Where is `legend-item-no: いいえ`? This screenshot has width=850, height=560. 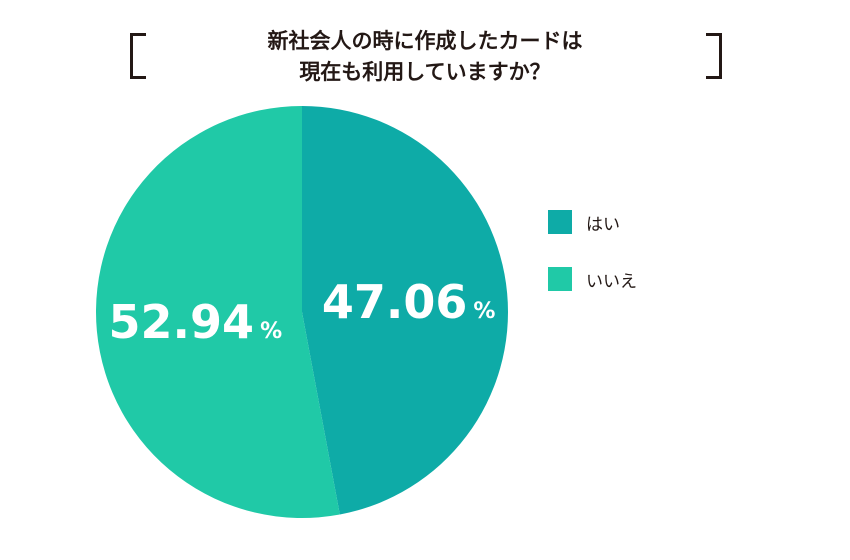 legend-item-no: いいえ is located at coordinates (592, 279).